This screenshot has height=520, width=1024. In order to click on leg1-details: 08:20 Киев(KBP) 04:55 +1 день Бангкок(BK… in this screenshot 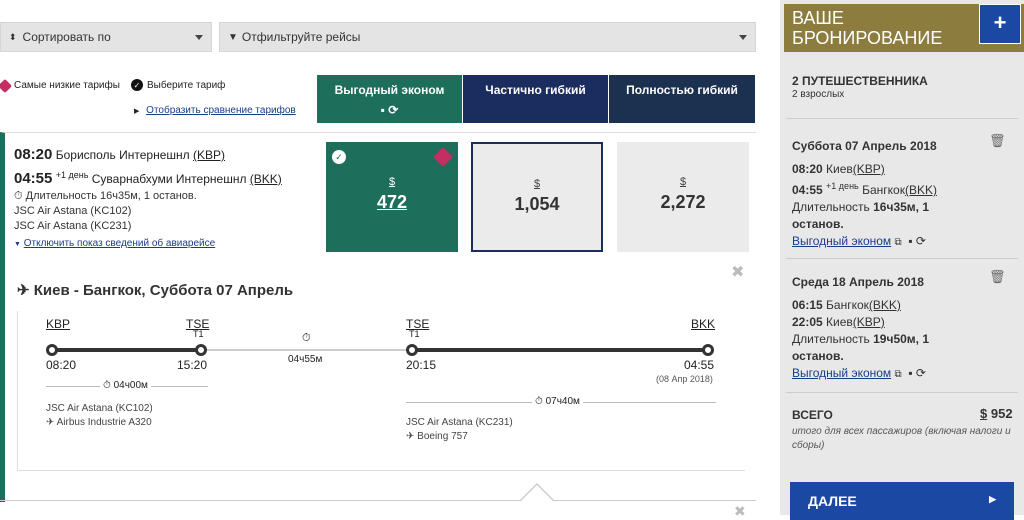, I will do `click(864, 205)`.